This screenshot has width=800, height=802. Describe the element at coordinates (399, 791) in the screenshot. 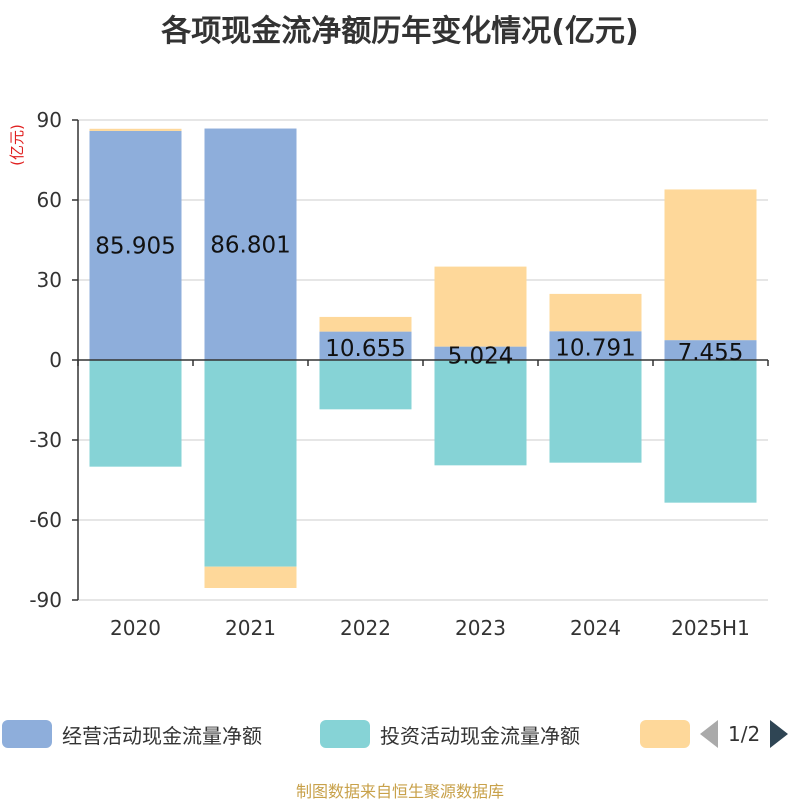

I see `source-note: 制图数据来自恒生聚源数据库` at that location.